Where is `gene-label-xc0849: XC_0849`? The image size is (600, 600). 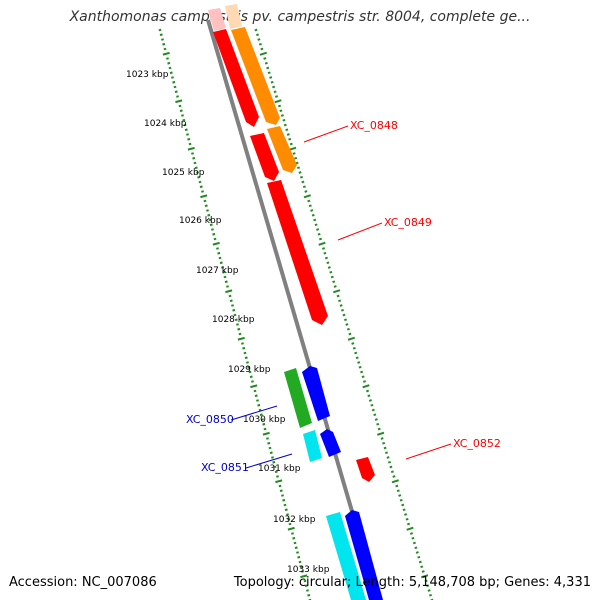
gene-label-xc0849: XC_0849 is located at coordinates (408, 222).